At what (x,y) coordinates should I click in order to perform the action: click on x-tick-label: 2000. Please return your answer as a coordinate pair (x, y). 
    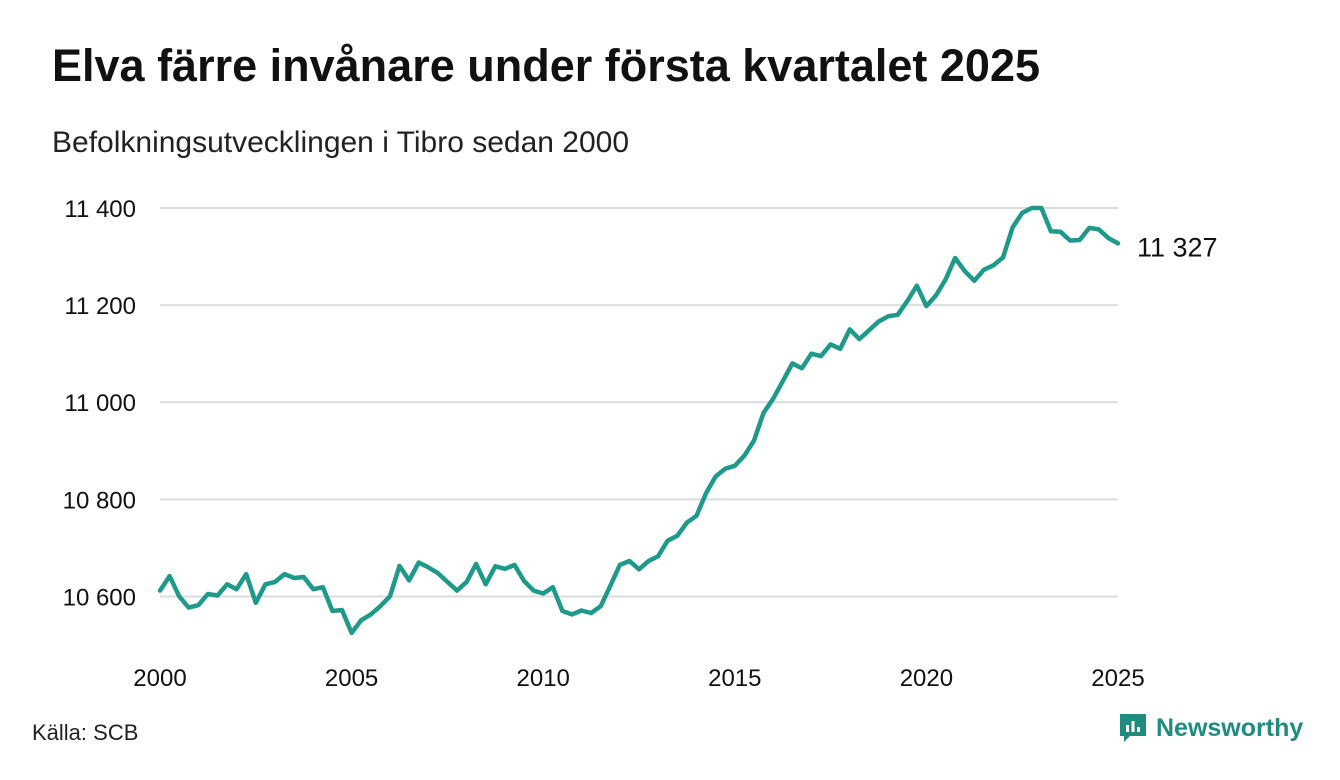
    Looking at the image, I should click on (159, 678).